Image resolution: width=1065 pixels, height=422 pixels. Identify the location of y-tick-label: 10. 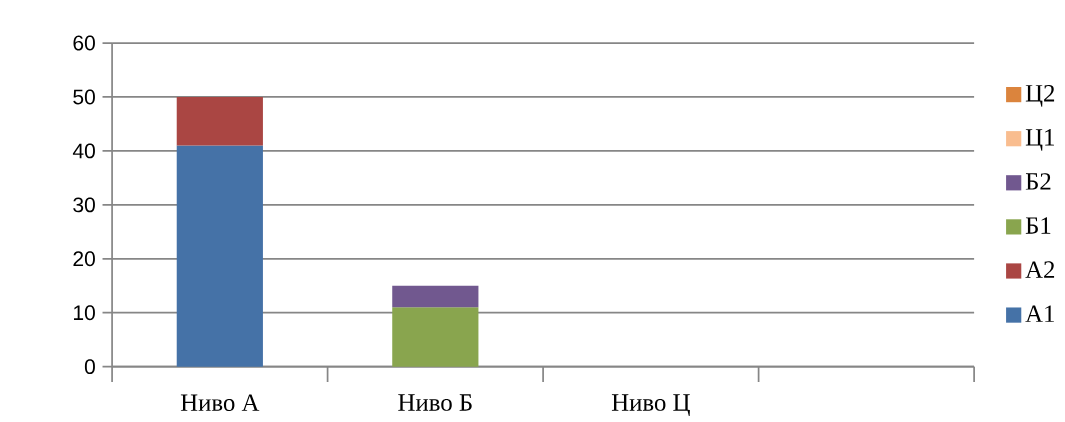
(84, 312).